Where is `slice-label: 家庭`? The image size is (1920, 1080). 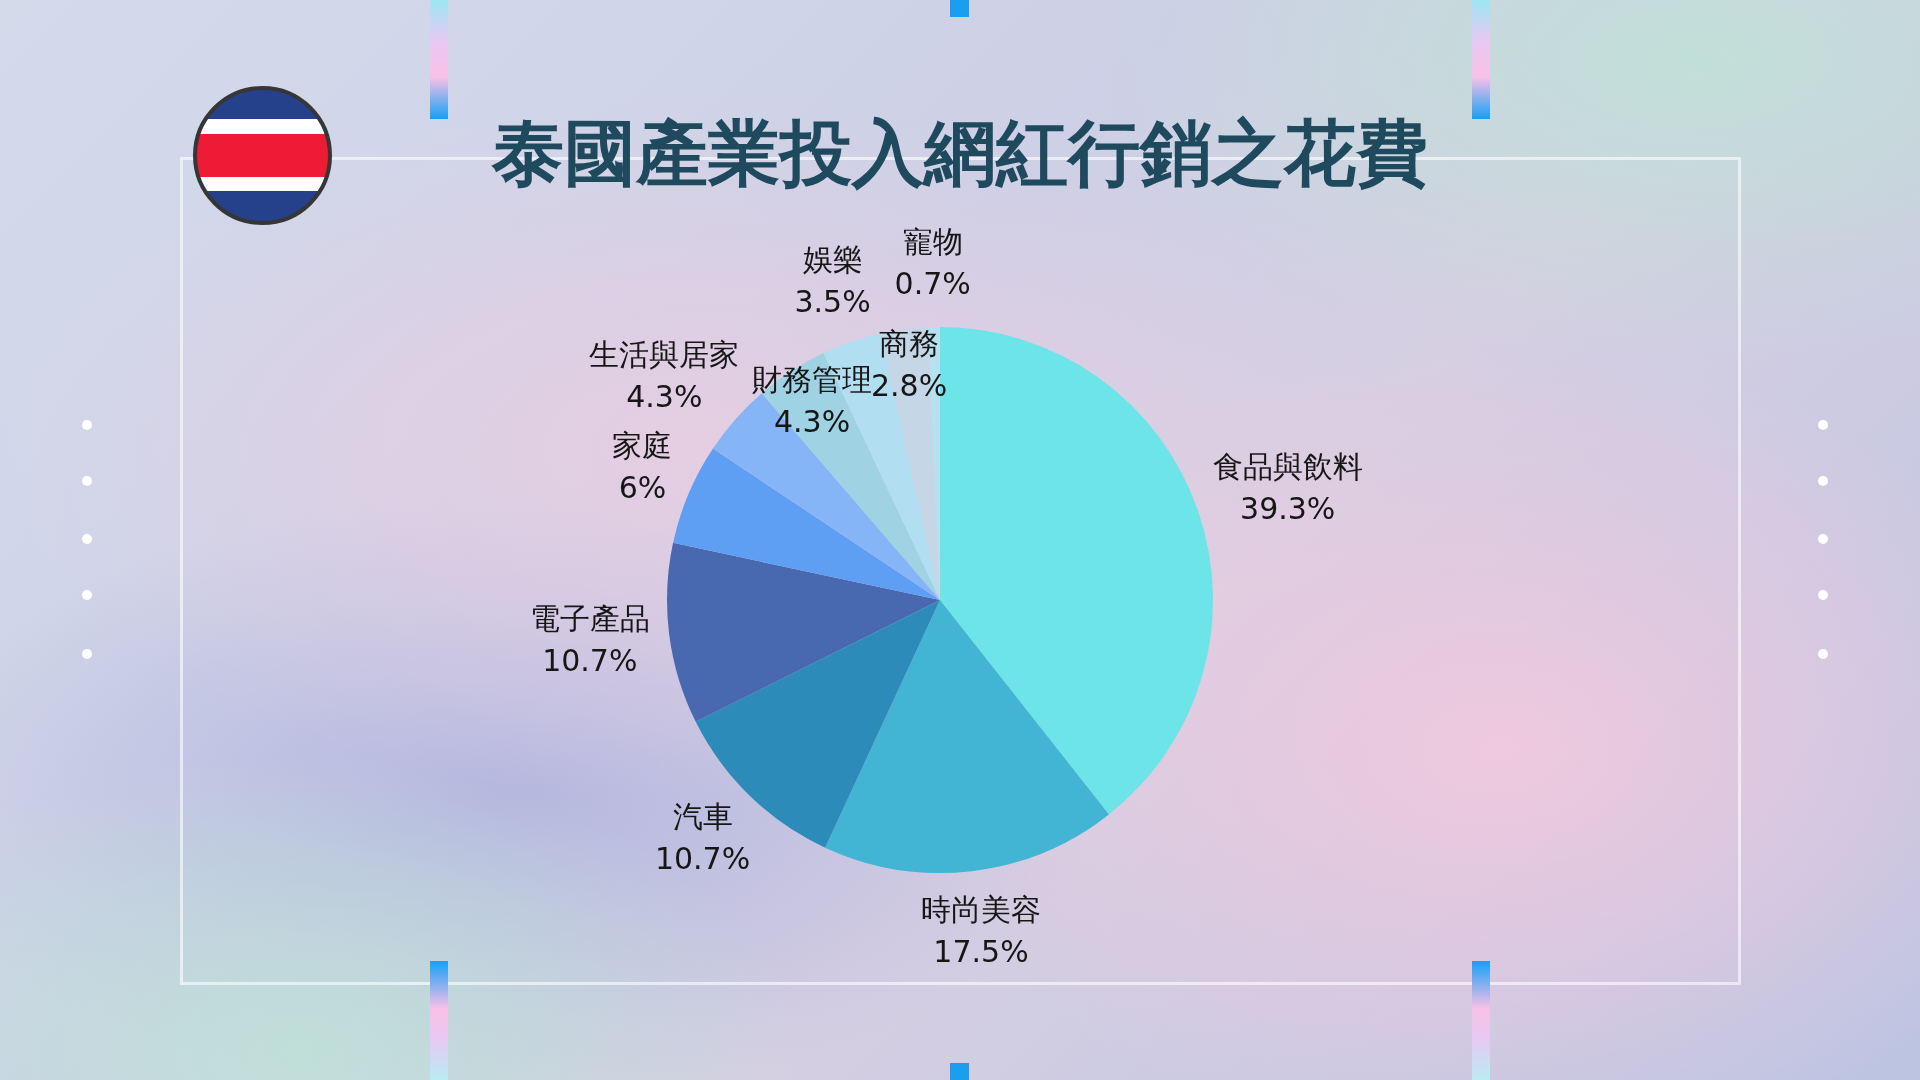
slice-label: 家庭 is located at coordinates (642, 446).